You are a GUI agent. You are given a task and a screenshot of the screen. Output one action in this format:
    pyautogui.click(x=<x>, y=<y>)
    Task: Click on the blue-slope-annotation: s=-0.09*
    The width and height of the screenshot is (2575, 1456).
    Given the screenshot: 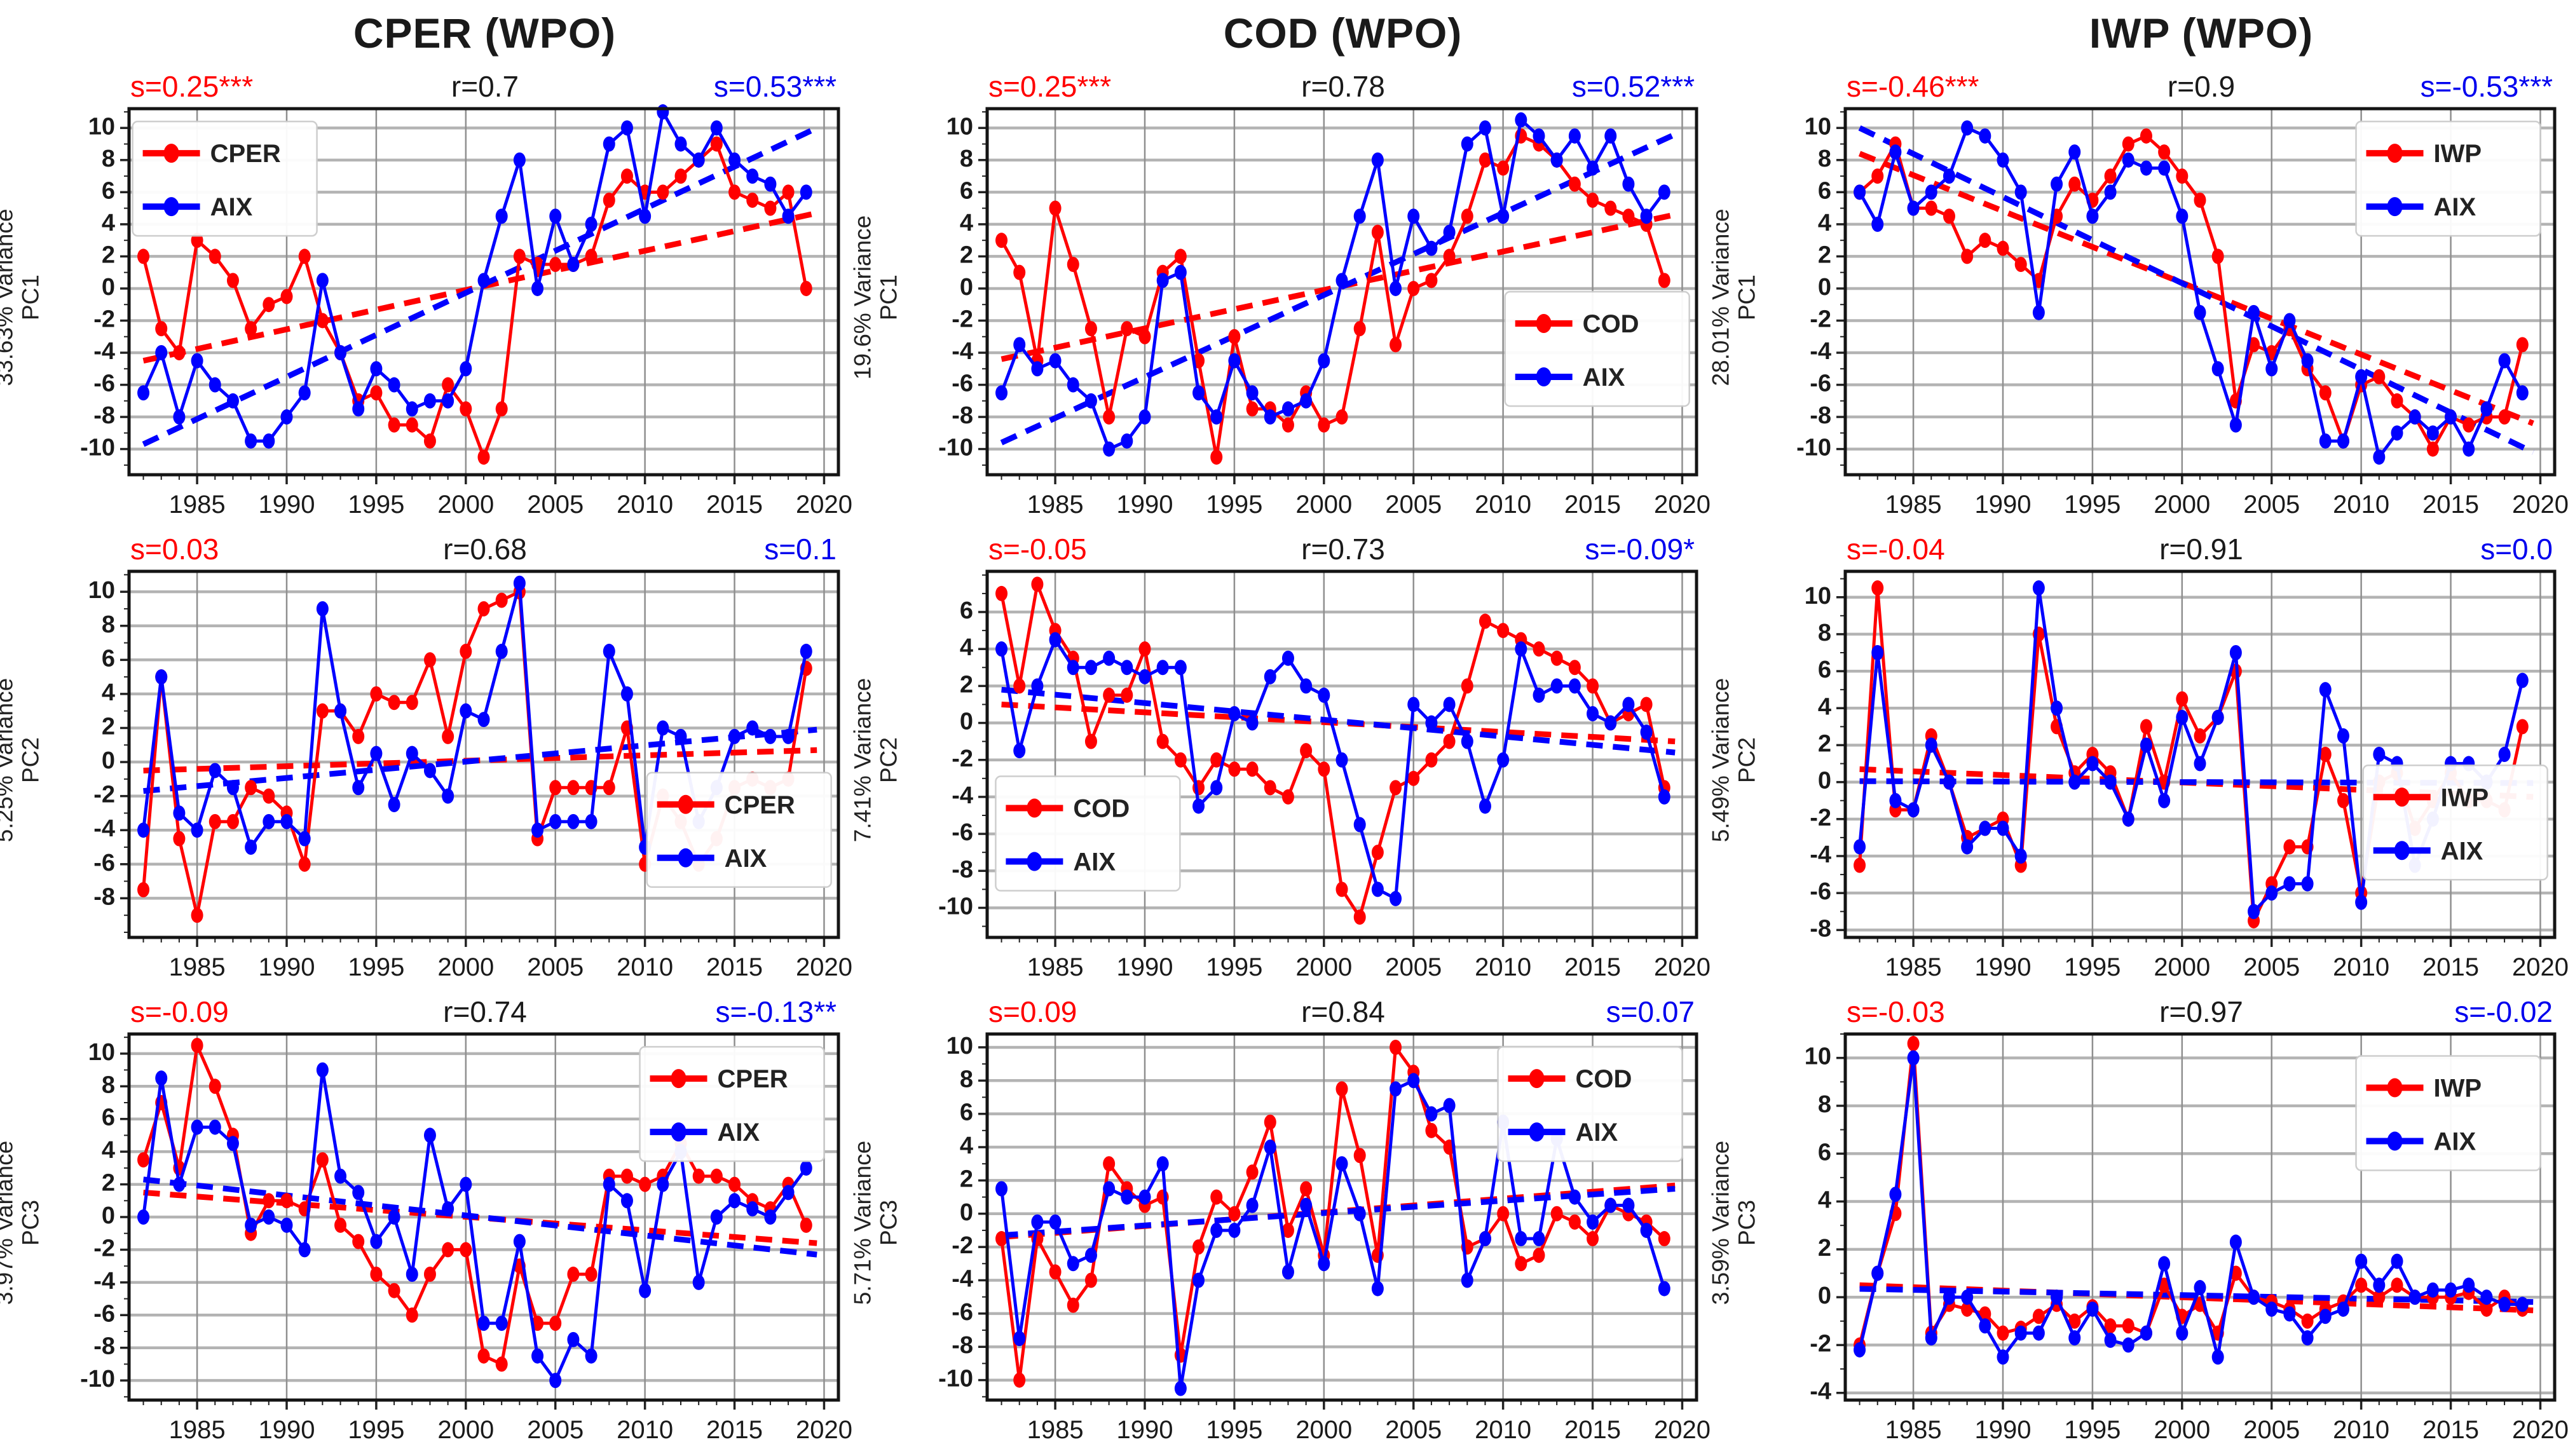 What is the action you would take?
    pyautogui.click(x=1640, y=549)
    